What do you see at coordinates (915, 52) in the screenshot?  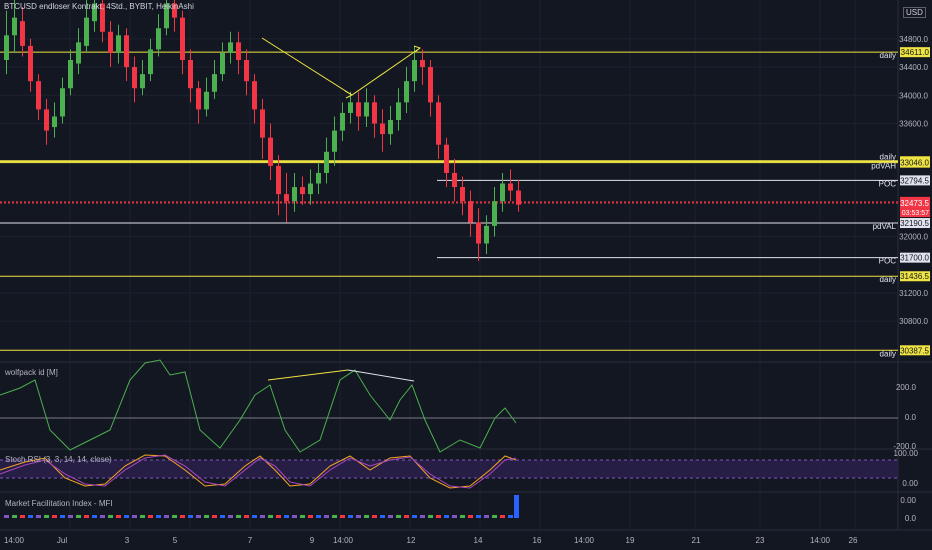 I see `price-label: 34611.0` at bounding box center [915, 52].